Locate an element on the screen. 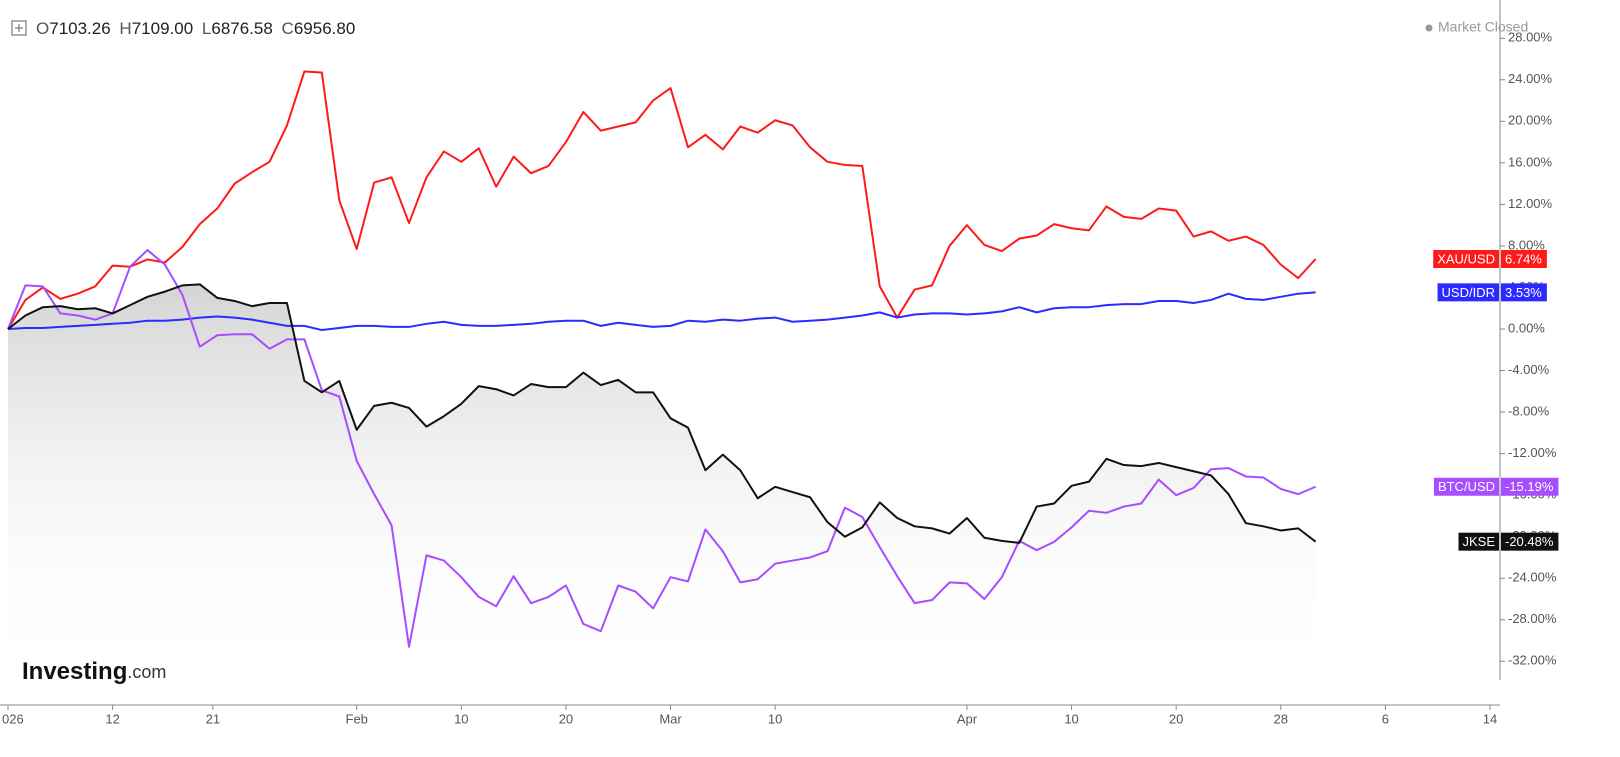 The width and height of the screenshot is (1620, 757). series-tag: JKSE -20.48% is located at coordinates (1508, 541).